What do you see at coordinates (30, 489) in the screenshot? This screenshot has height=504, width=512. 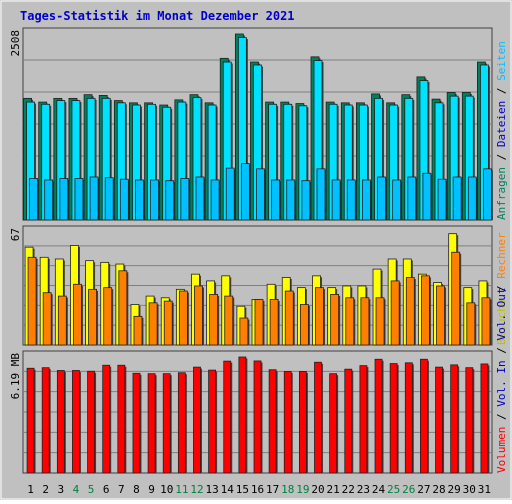 I see `x-tick-label-day-1: 1` at bounding box center [30, 489].